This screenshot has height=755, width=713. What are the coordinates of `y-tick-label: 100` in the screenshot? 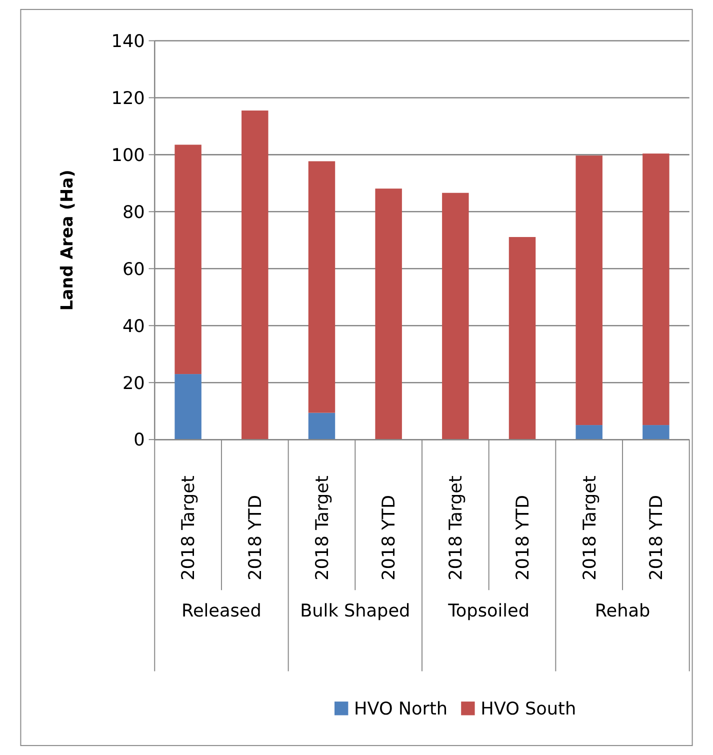 It's located at (128, 156).